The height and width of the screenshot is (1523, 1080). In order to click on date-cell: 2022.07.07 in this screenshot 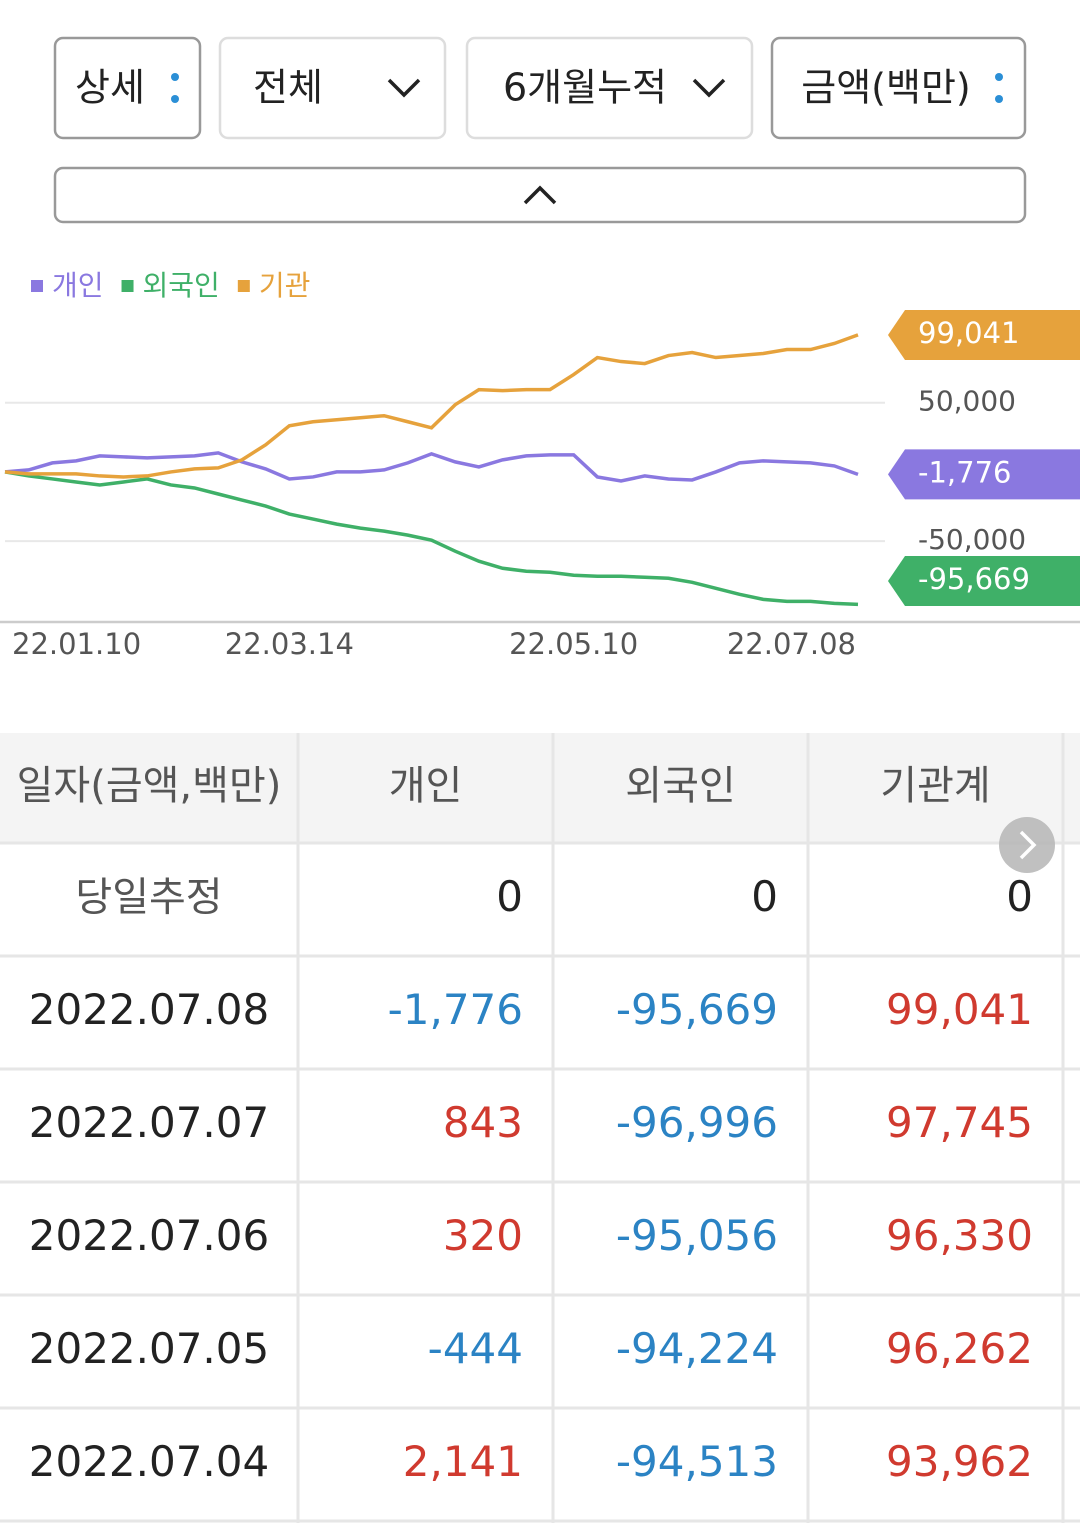, I will do `click(149, 1122)`.